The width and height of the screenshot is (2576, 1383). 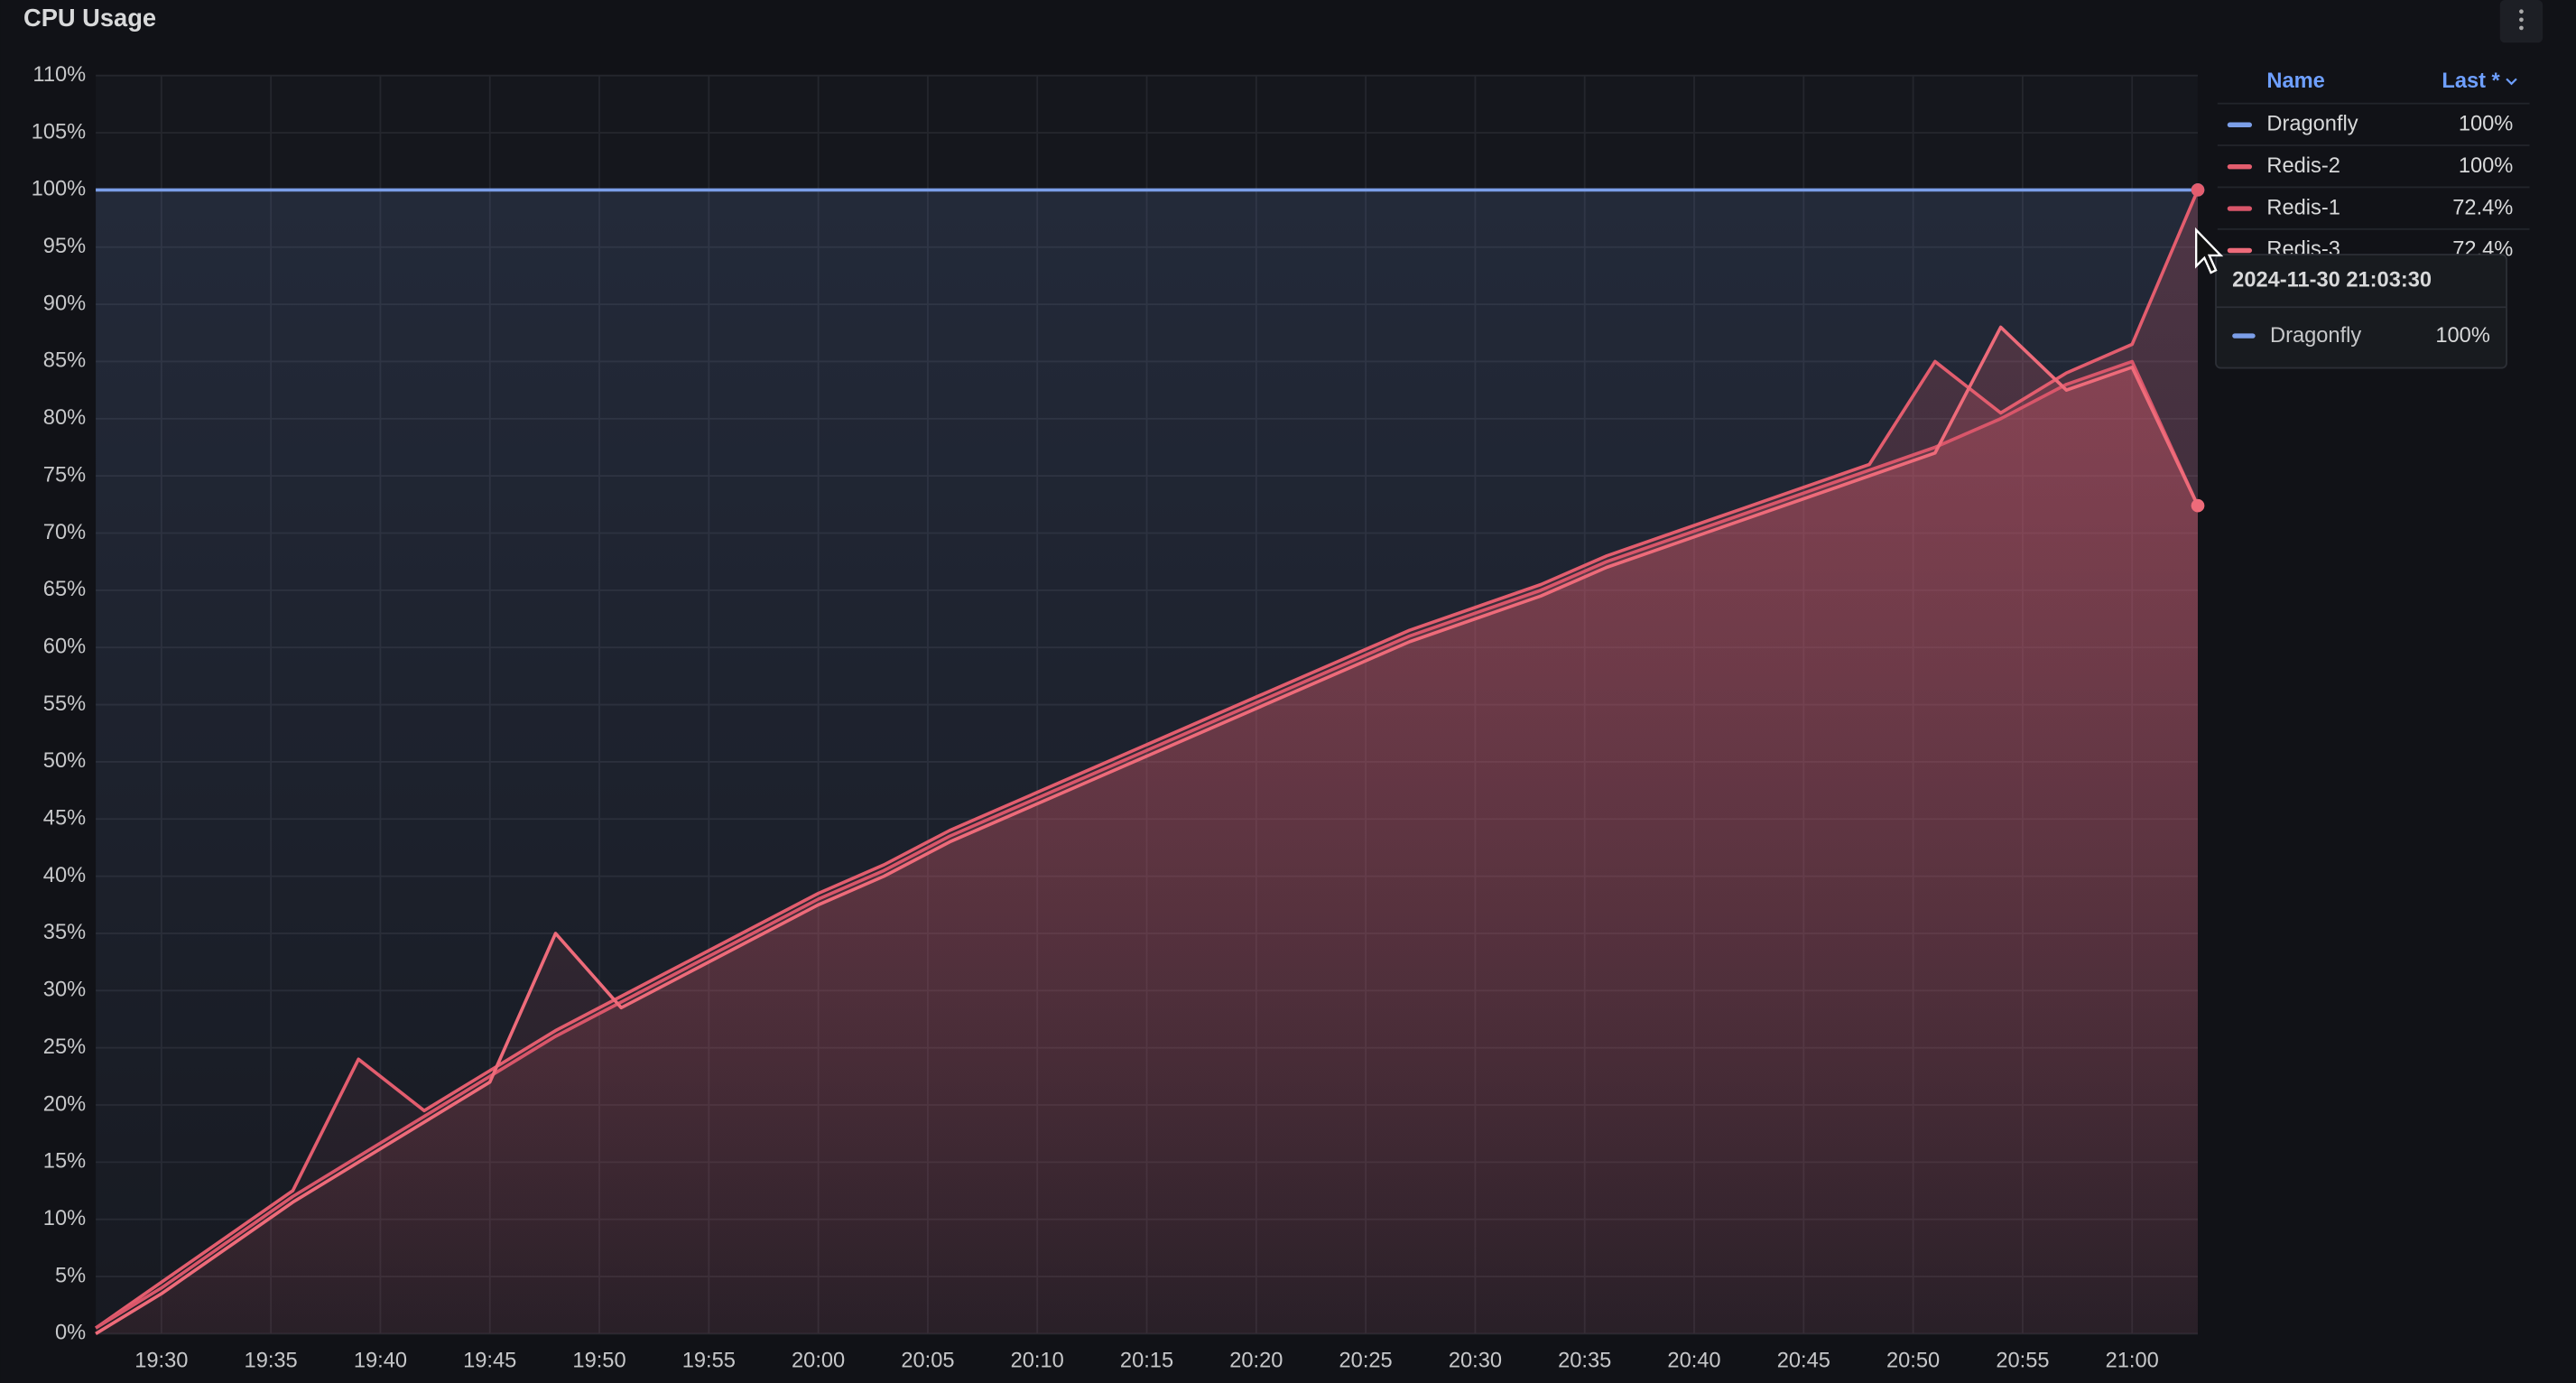 I want to click on y-tick-label: 15%, so click(x=64, y=1162).